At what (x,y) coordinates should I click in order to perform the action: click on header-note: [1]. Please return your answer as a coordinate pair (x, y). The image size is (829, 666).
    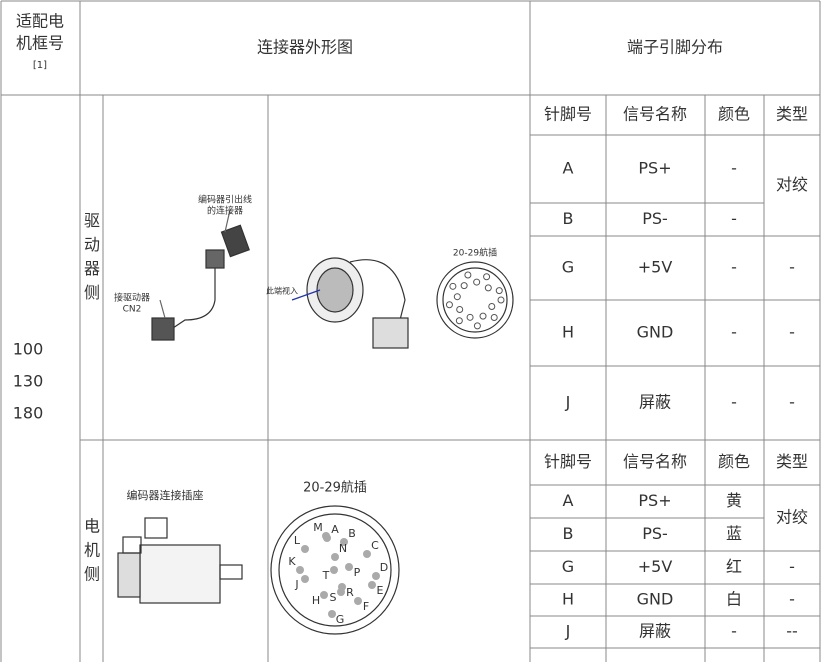
    Looking at the image, I should click on (40, 65).